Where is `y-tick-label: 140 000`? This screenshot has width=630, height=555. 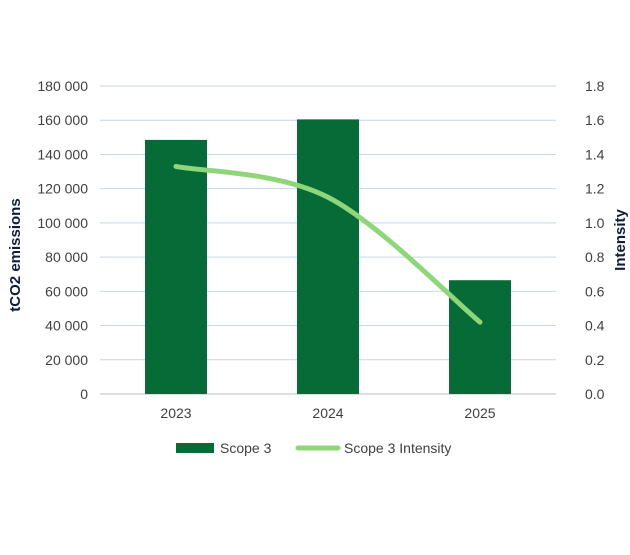
y-tick-label: 140 000 is located at coordinates (62, 154).